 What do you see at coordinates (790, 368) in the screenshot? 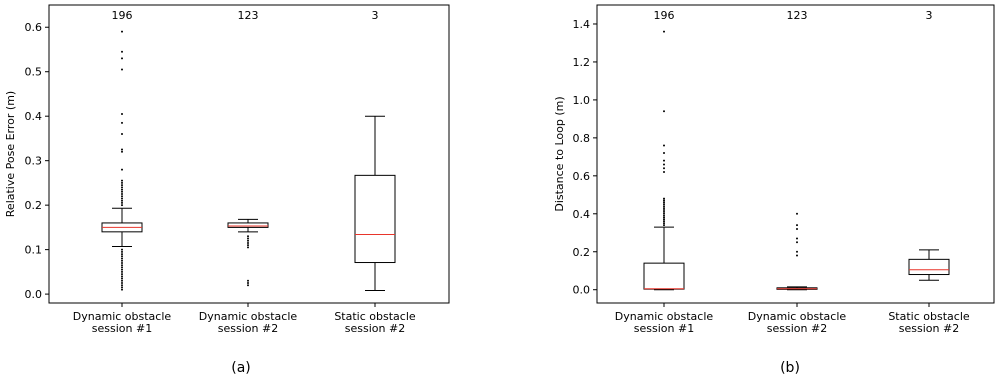
I see `subplot-label-b: (b)` at bounding box center [790, 368].